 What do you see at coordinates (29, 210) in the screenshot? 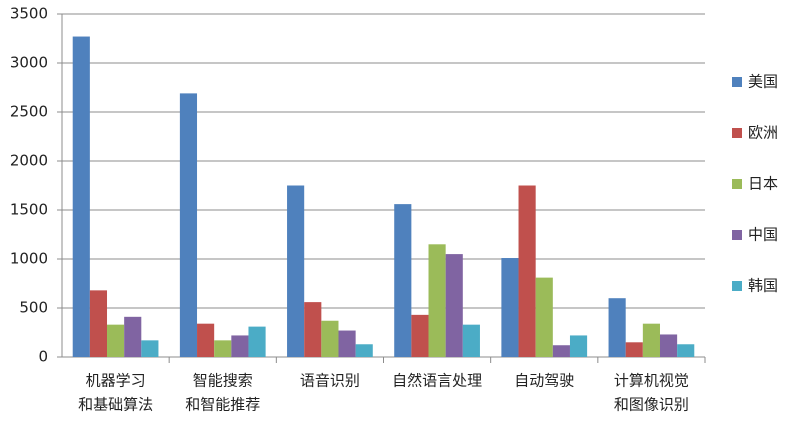
I see `y-tick-label: 1500` at bounding box center [29, 210].